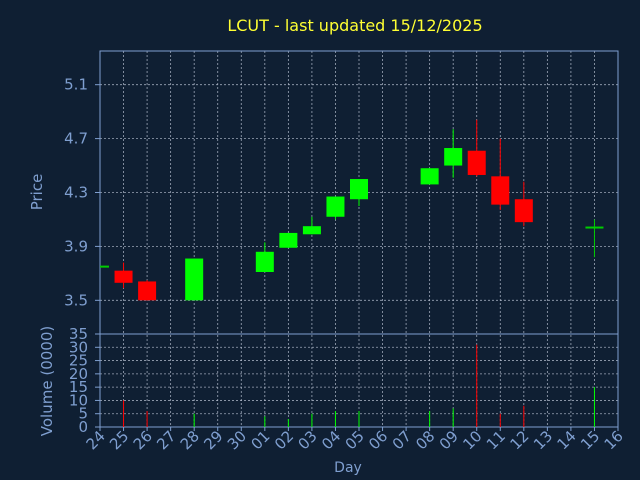  What do you see at coordinates (496, 440) in the screenshot?
I see `day-tick-label: 11` at bounding box center [496, 440].